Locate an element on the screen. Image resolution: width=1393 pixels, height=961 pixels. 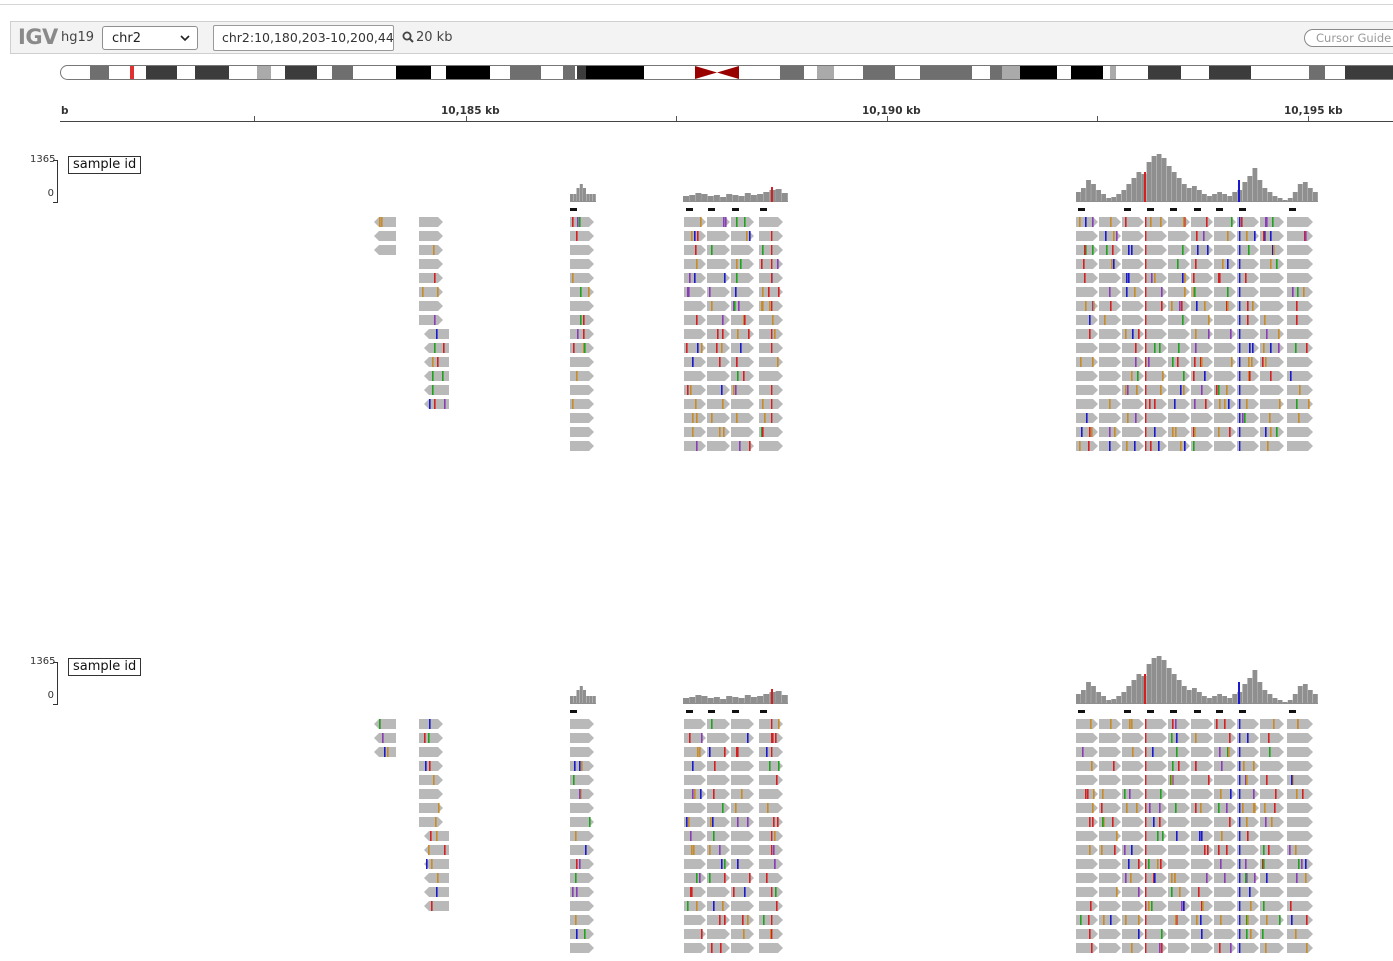
feature-segment is located at coordinates (1292, 711).